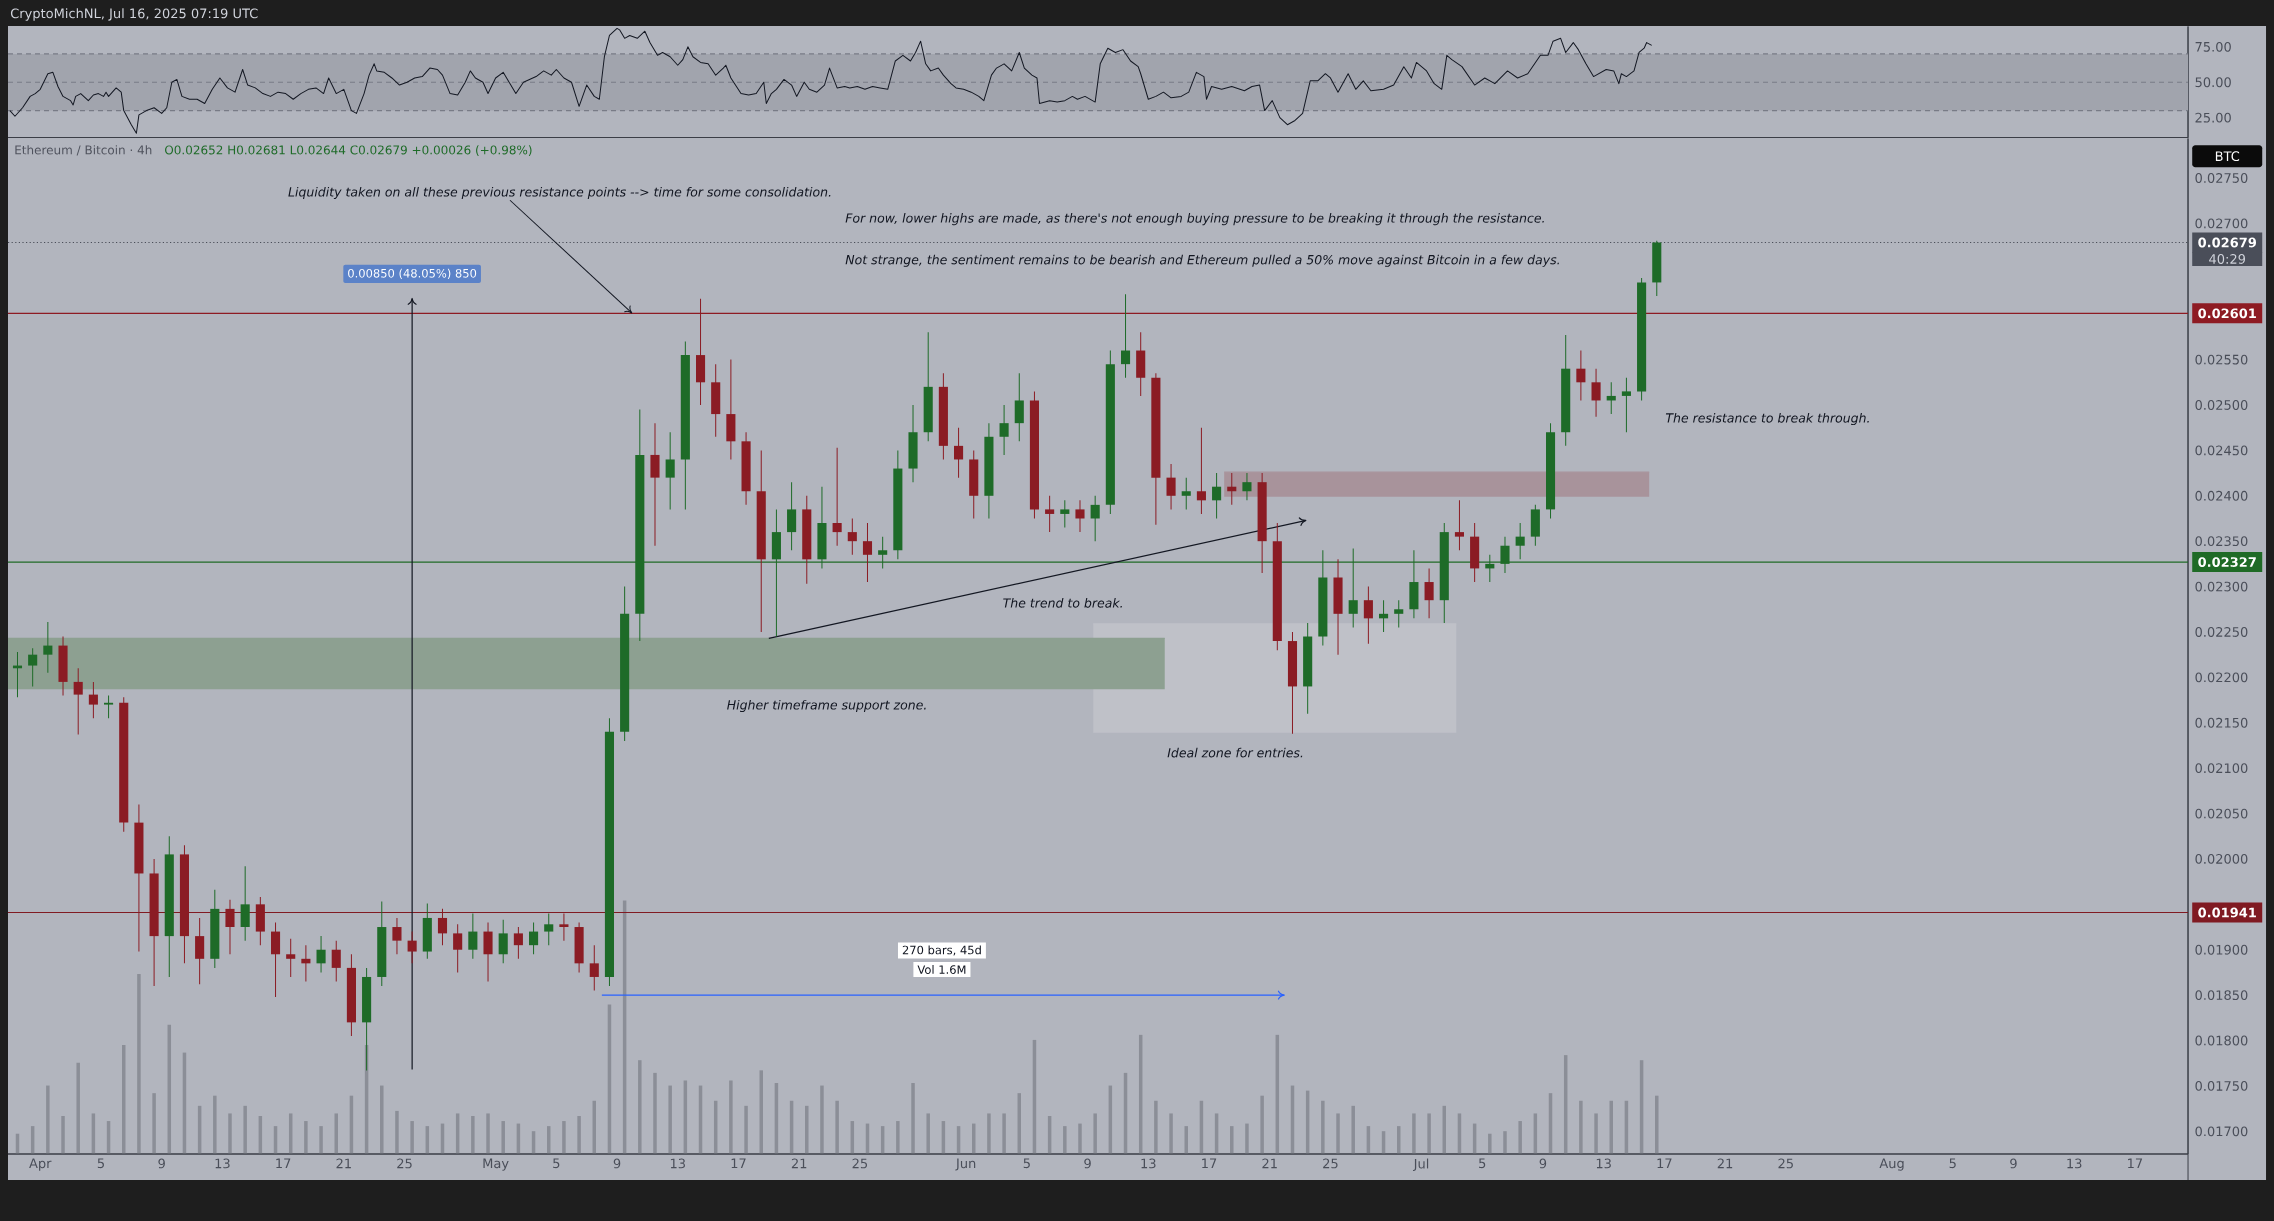  I want to click on x-tick-label: Aug, so click(1891, 1164).